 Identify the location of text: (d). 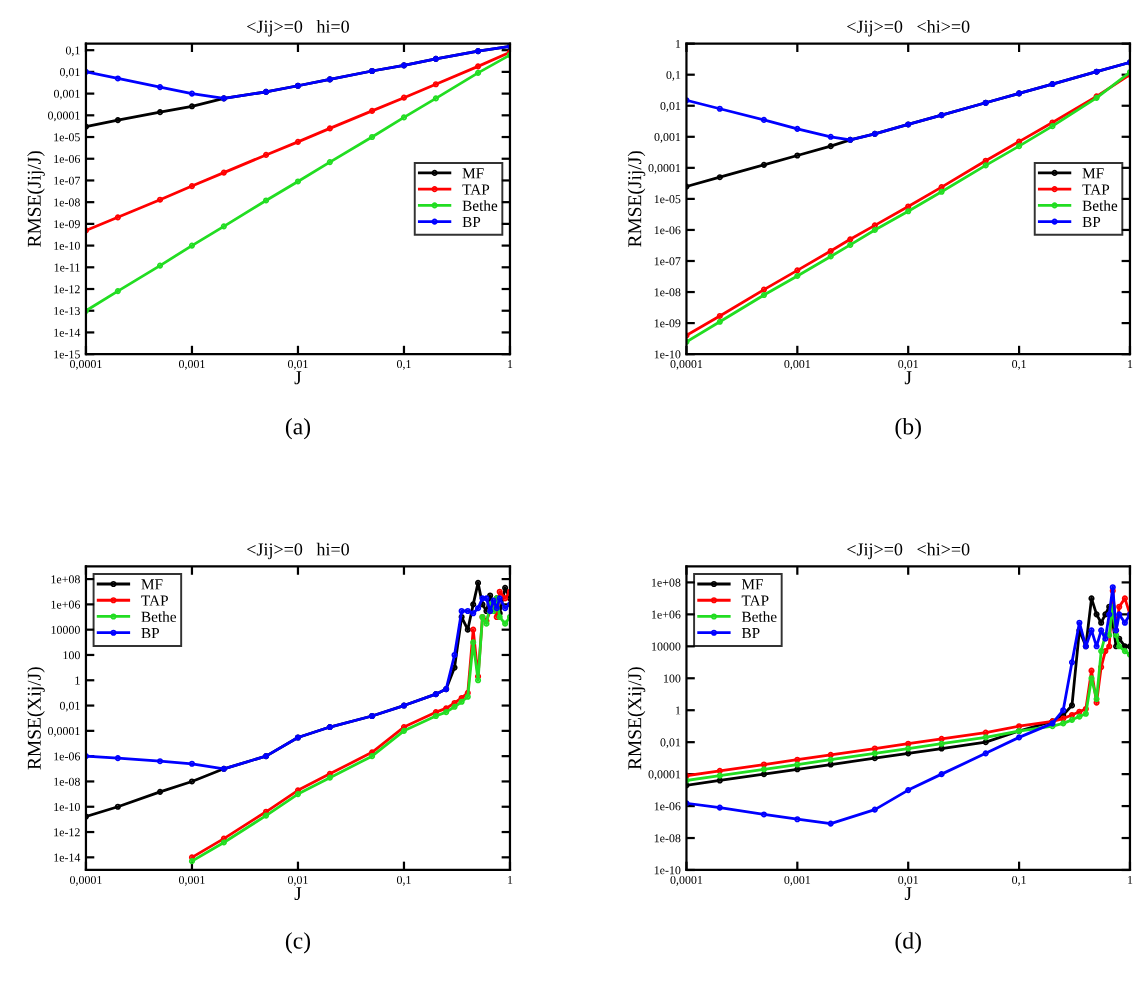
(908, 943).